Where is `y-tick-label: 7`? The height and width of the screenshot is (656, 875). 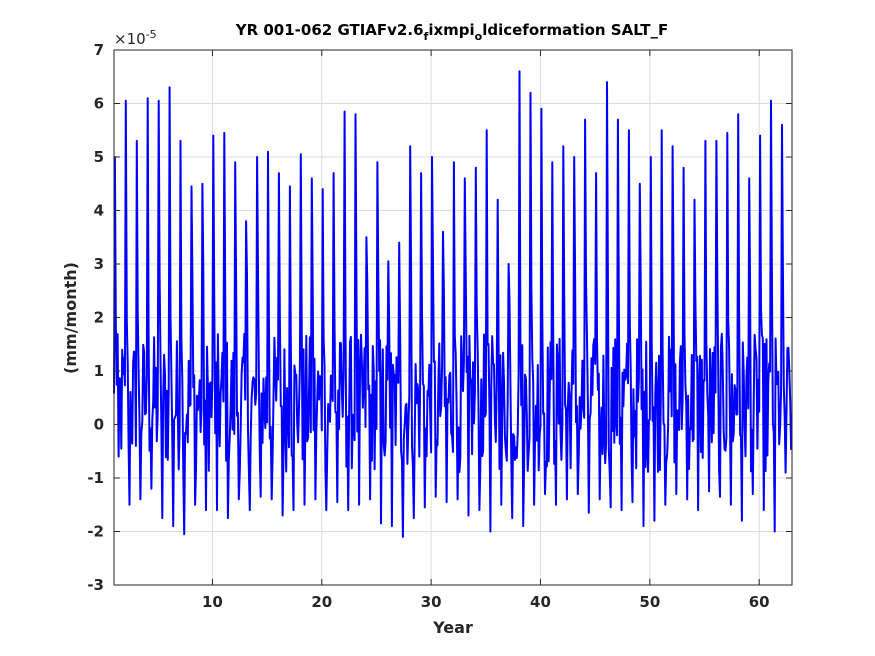 y-tick-label: 7 is located at coordinates (99, 50).